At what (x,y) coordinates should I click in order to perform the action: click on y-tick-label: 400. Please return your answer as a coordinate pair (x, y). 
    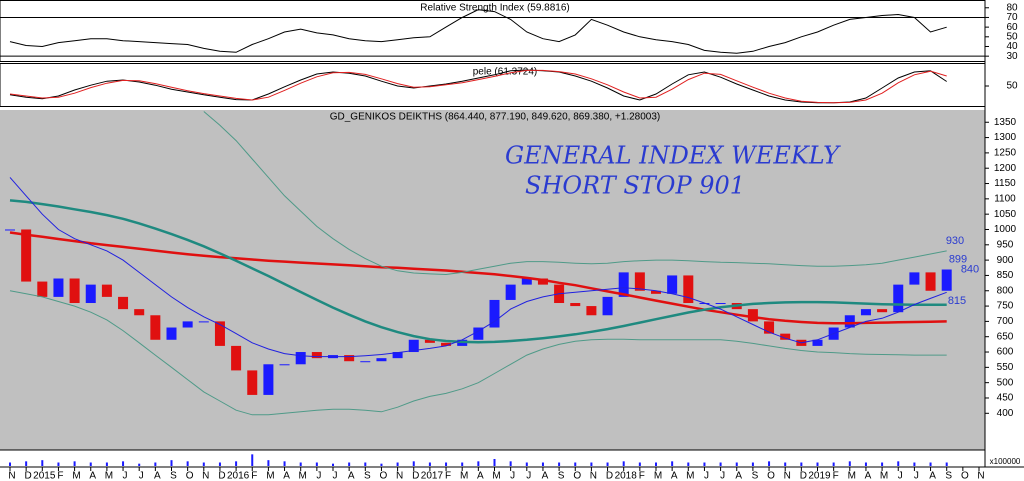
    Looking at the image, I should click on (1005, 413).